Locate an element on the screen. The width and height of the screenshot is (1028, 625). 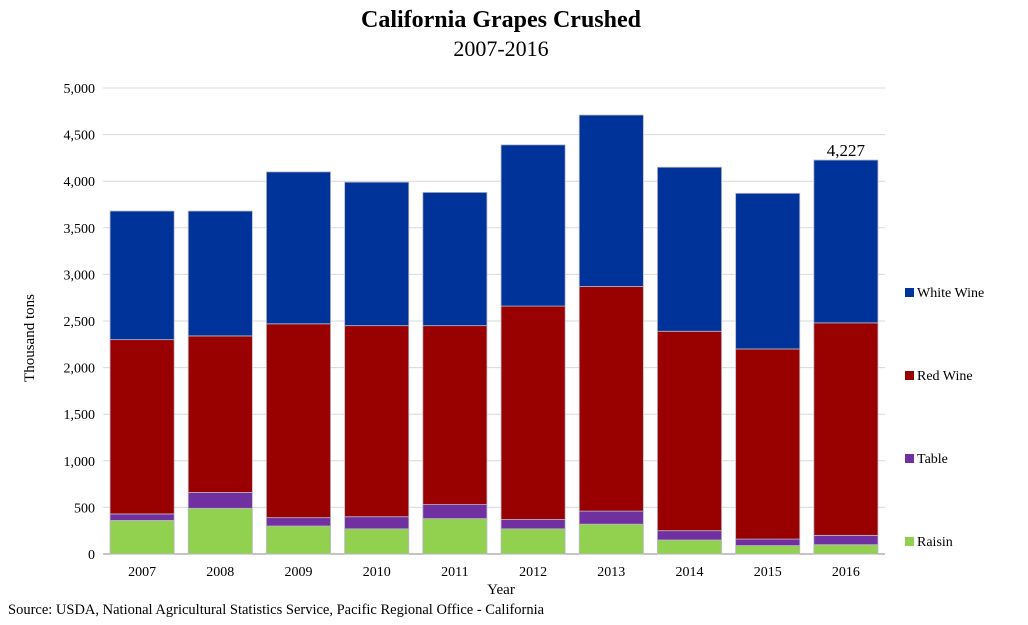
legend-swatch-red-wine is located at coordinates (909, 375).